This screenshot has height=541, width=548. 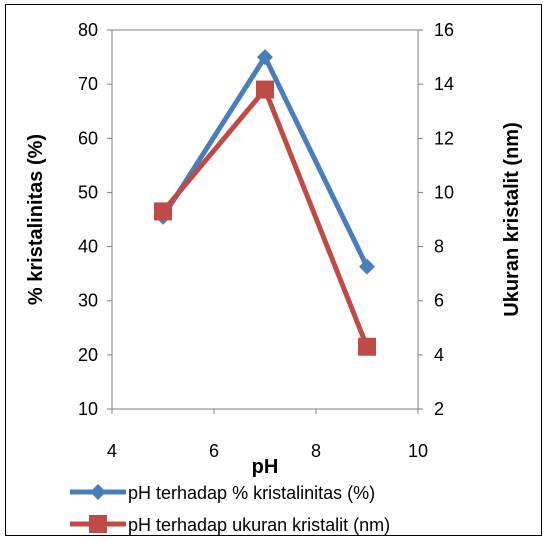 I want to click on left-y-tick-label: 80, so click(x=88, y=30).